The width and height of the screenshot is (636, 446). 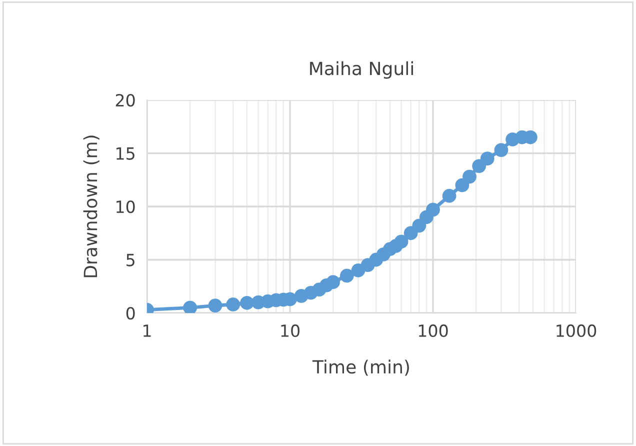 What do you see at coordinates (91, 207) in the screenshot?
I see `y-axis-title: Drawndown (m)` at bounding box center [91, 207].